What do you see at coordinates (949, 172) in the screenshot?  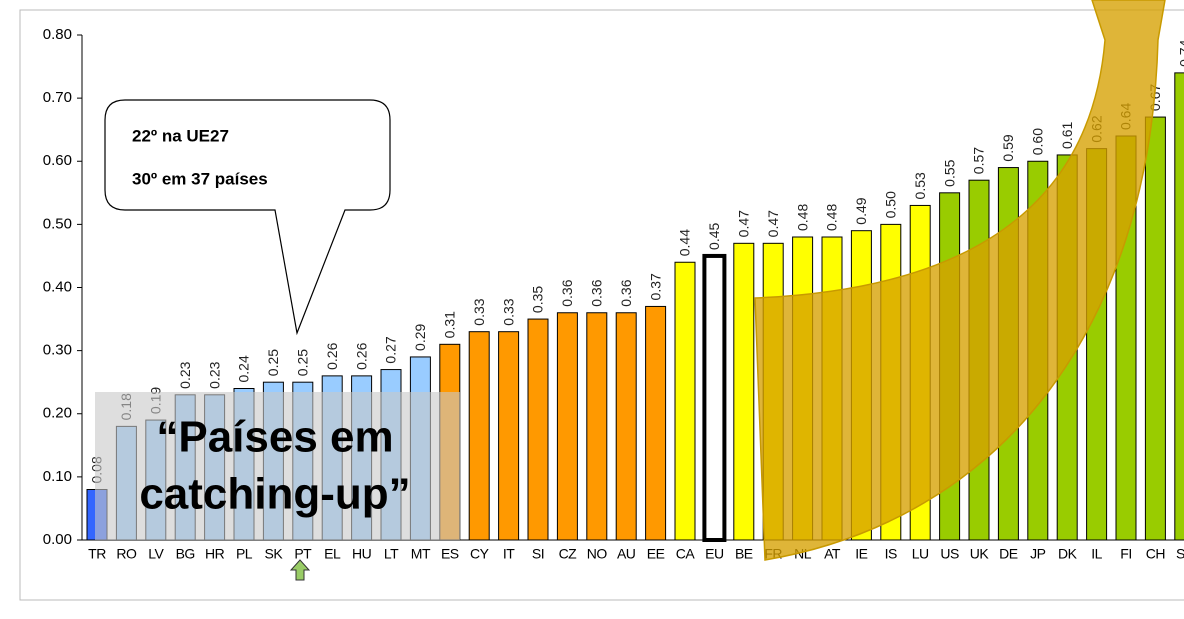 I see `value-label: 0.55` at bounding box center [949, 172].